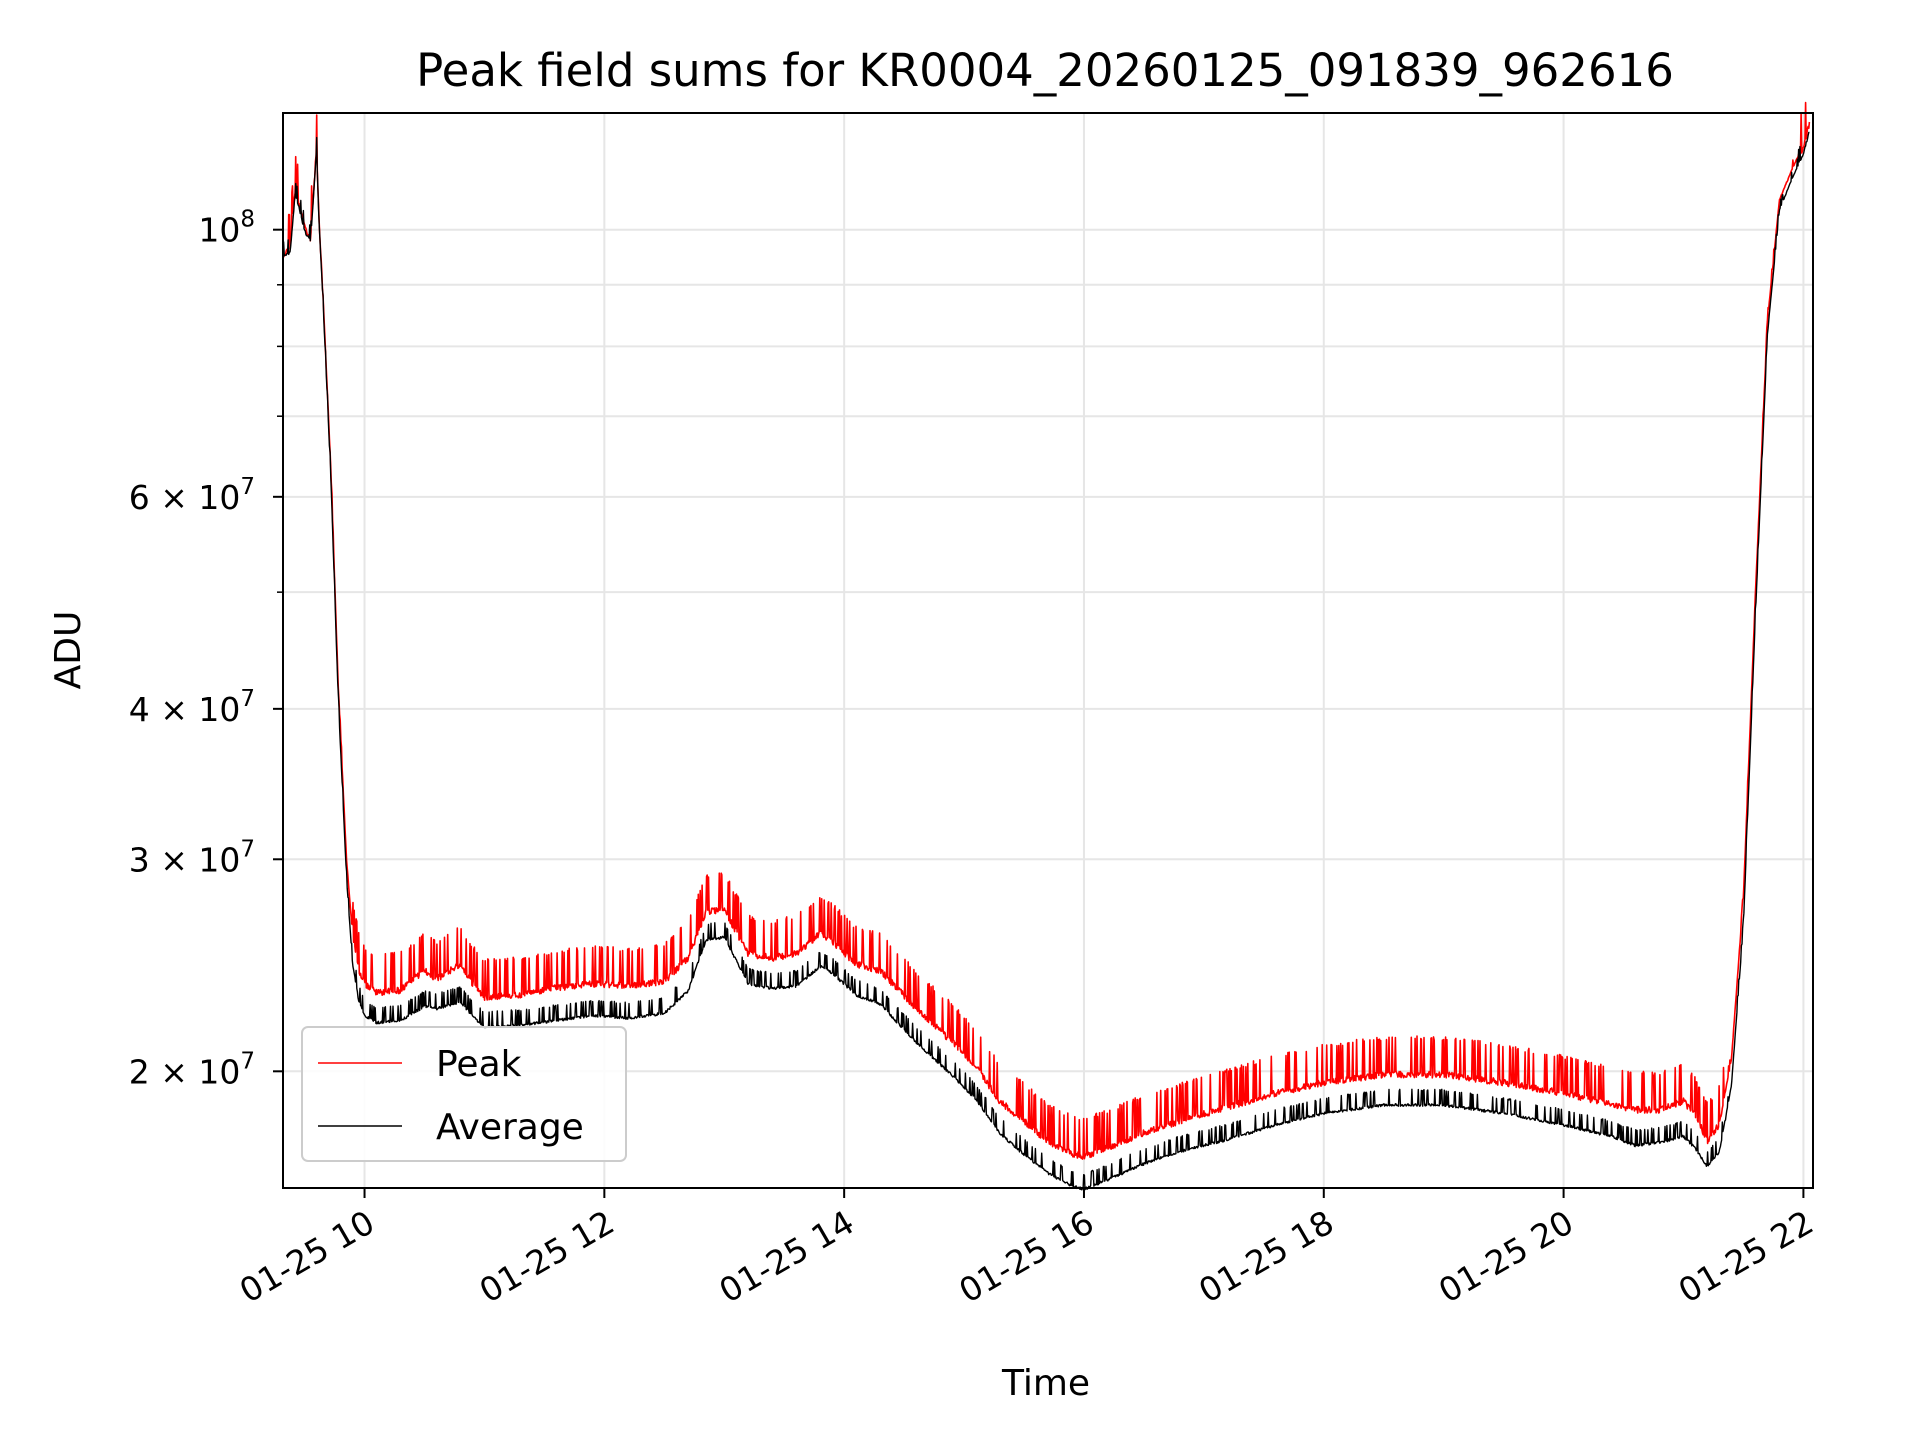  What do you see at coordinates (1045, 1383) in the screenshot?
I see `x-axis-label: Time` at bounding box center [1045, 1383].